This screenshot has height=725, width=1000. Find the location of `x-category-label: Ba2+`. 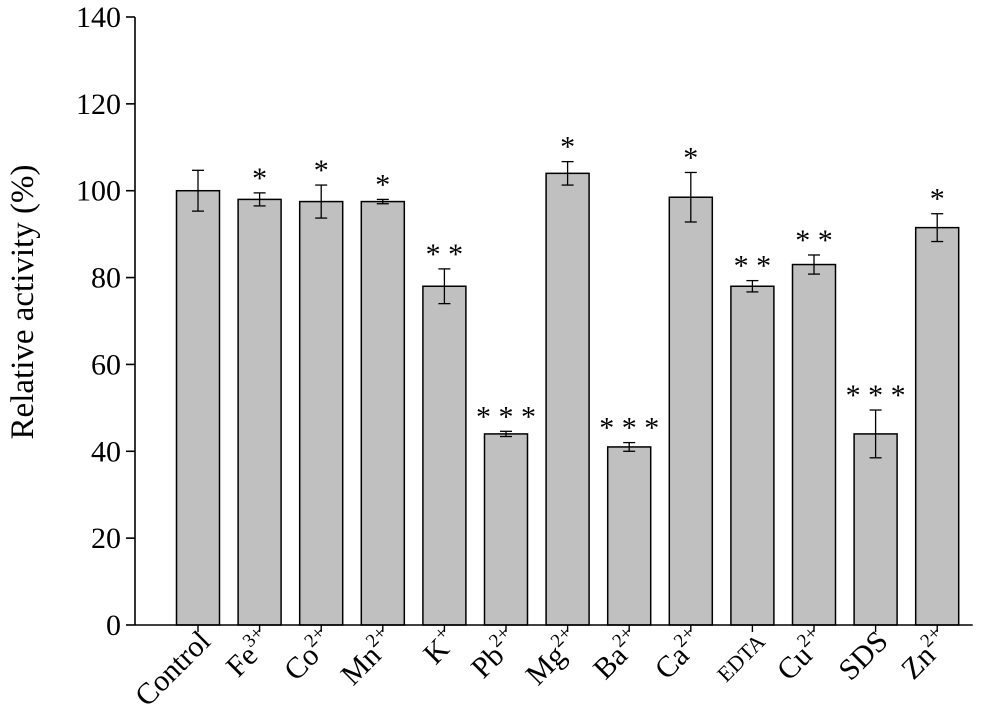

x-category-label: Ba2+ is located at coordinates (616, 653).